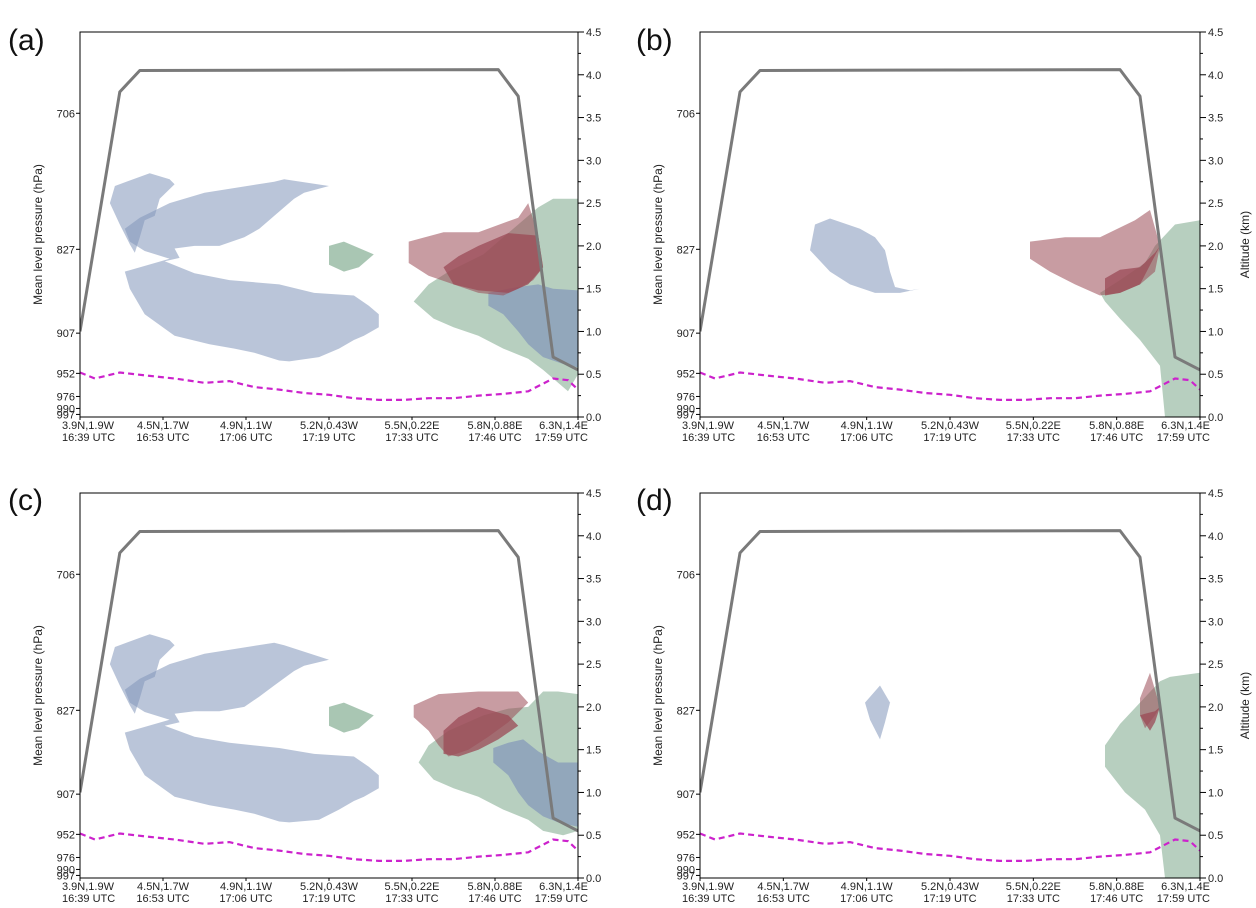  Describe the element at coordinates (25, 500) in the screenshot. I see `panel-label: (c)` at that location.